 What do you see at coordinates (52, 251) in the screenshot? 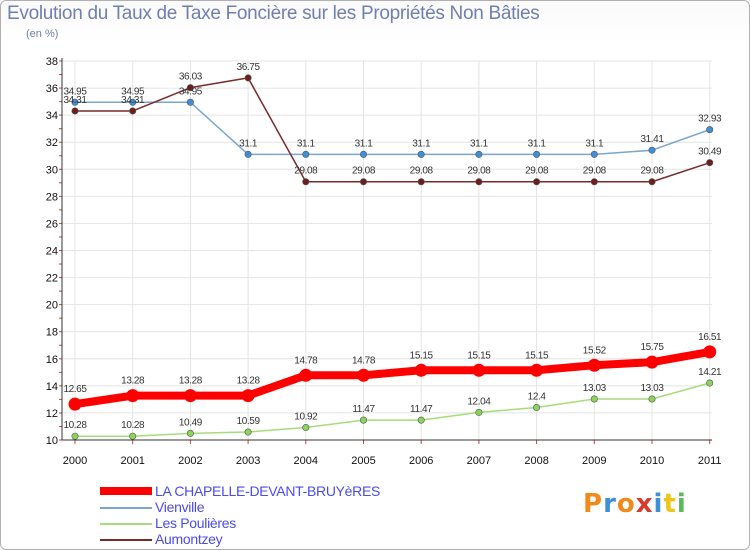
I see `y-axis-ticks: 10 12 14 16 18 20 22 24 26 28 30 32 34 36 38` at bounding box center [52, 251].